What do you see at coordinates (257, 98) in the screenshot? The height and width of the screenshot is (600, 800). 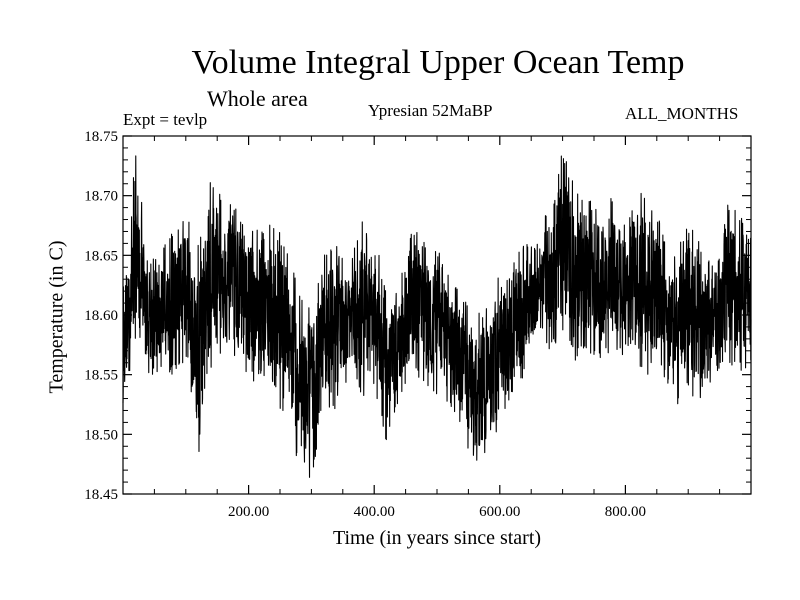 I see `chart-subtitle: Whole area` at bounding box center [257, 98].